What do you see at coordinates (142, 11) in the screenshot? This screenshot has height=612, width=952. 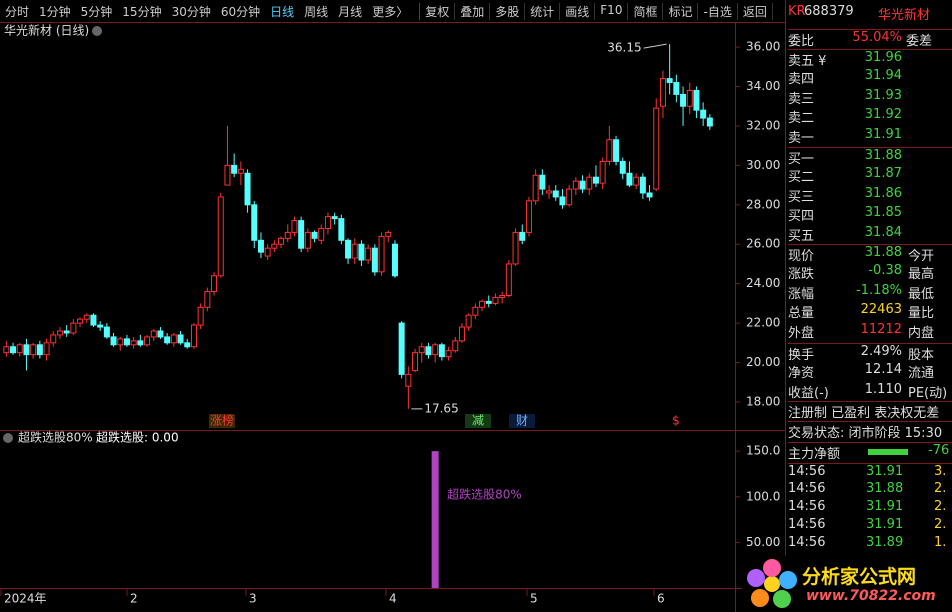 I see `tab: 15分钟` at bounding box center [142, 11].